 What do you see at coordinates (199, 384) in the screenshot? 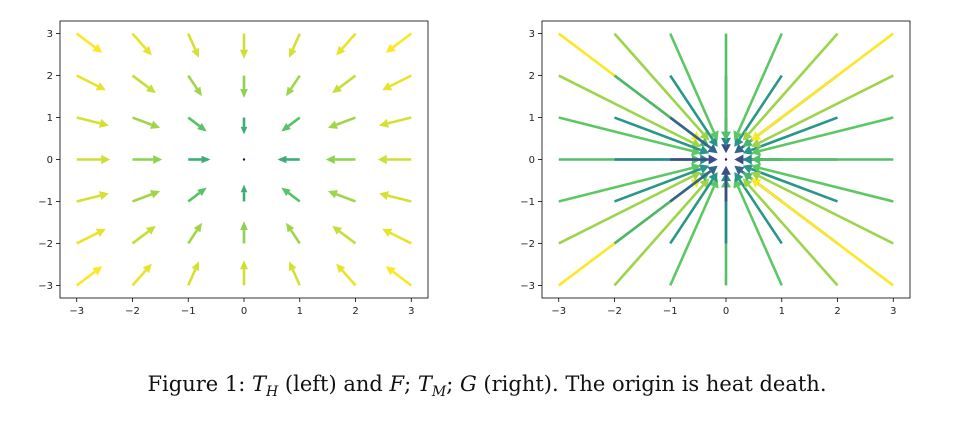
I see `caption-prefix: Figure 1:` at bounding box center [199, 384].